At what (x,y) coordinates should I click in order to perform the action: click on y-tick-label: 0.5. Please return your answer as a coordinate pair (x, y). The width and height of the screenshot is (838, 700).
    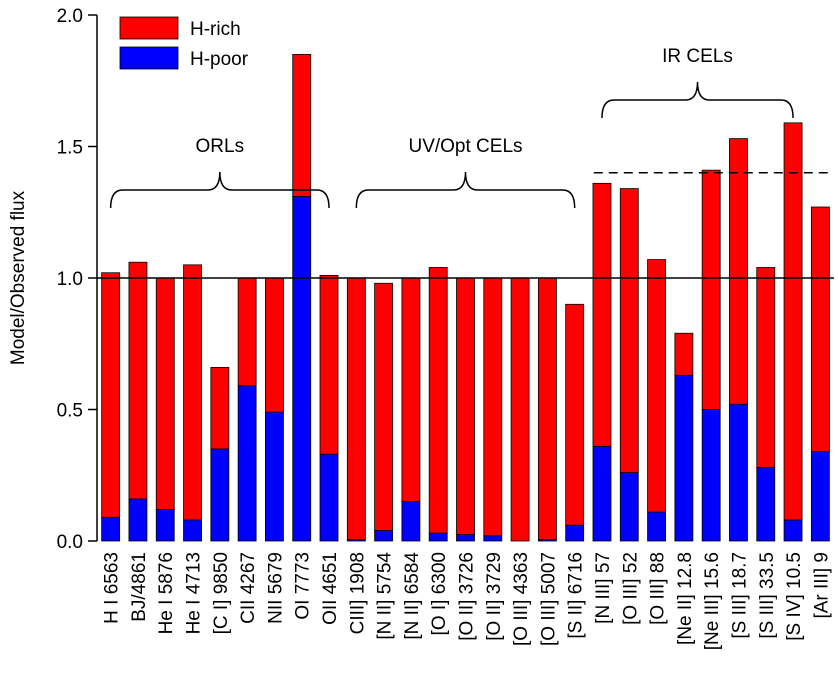
    Looking at the image, I should click on (70, 411).